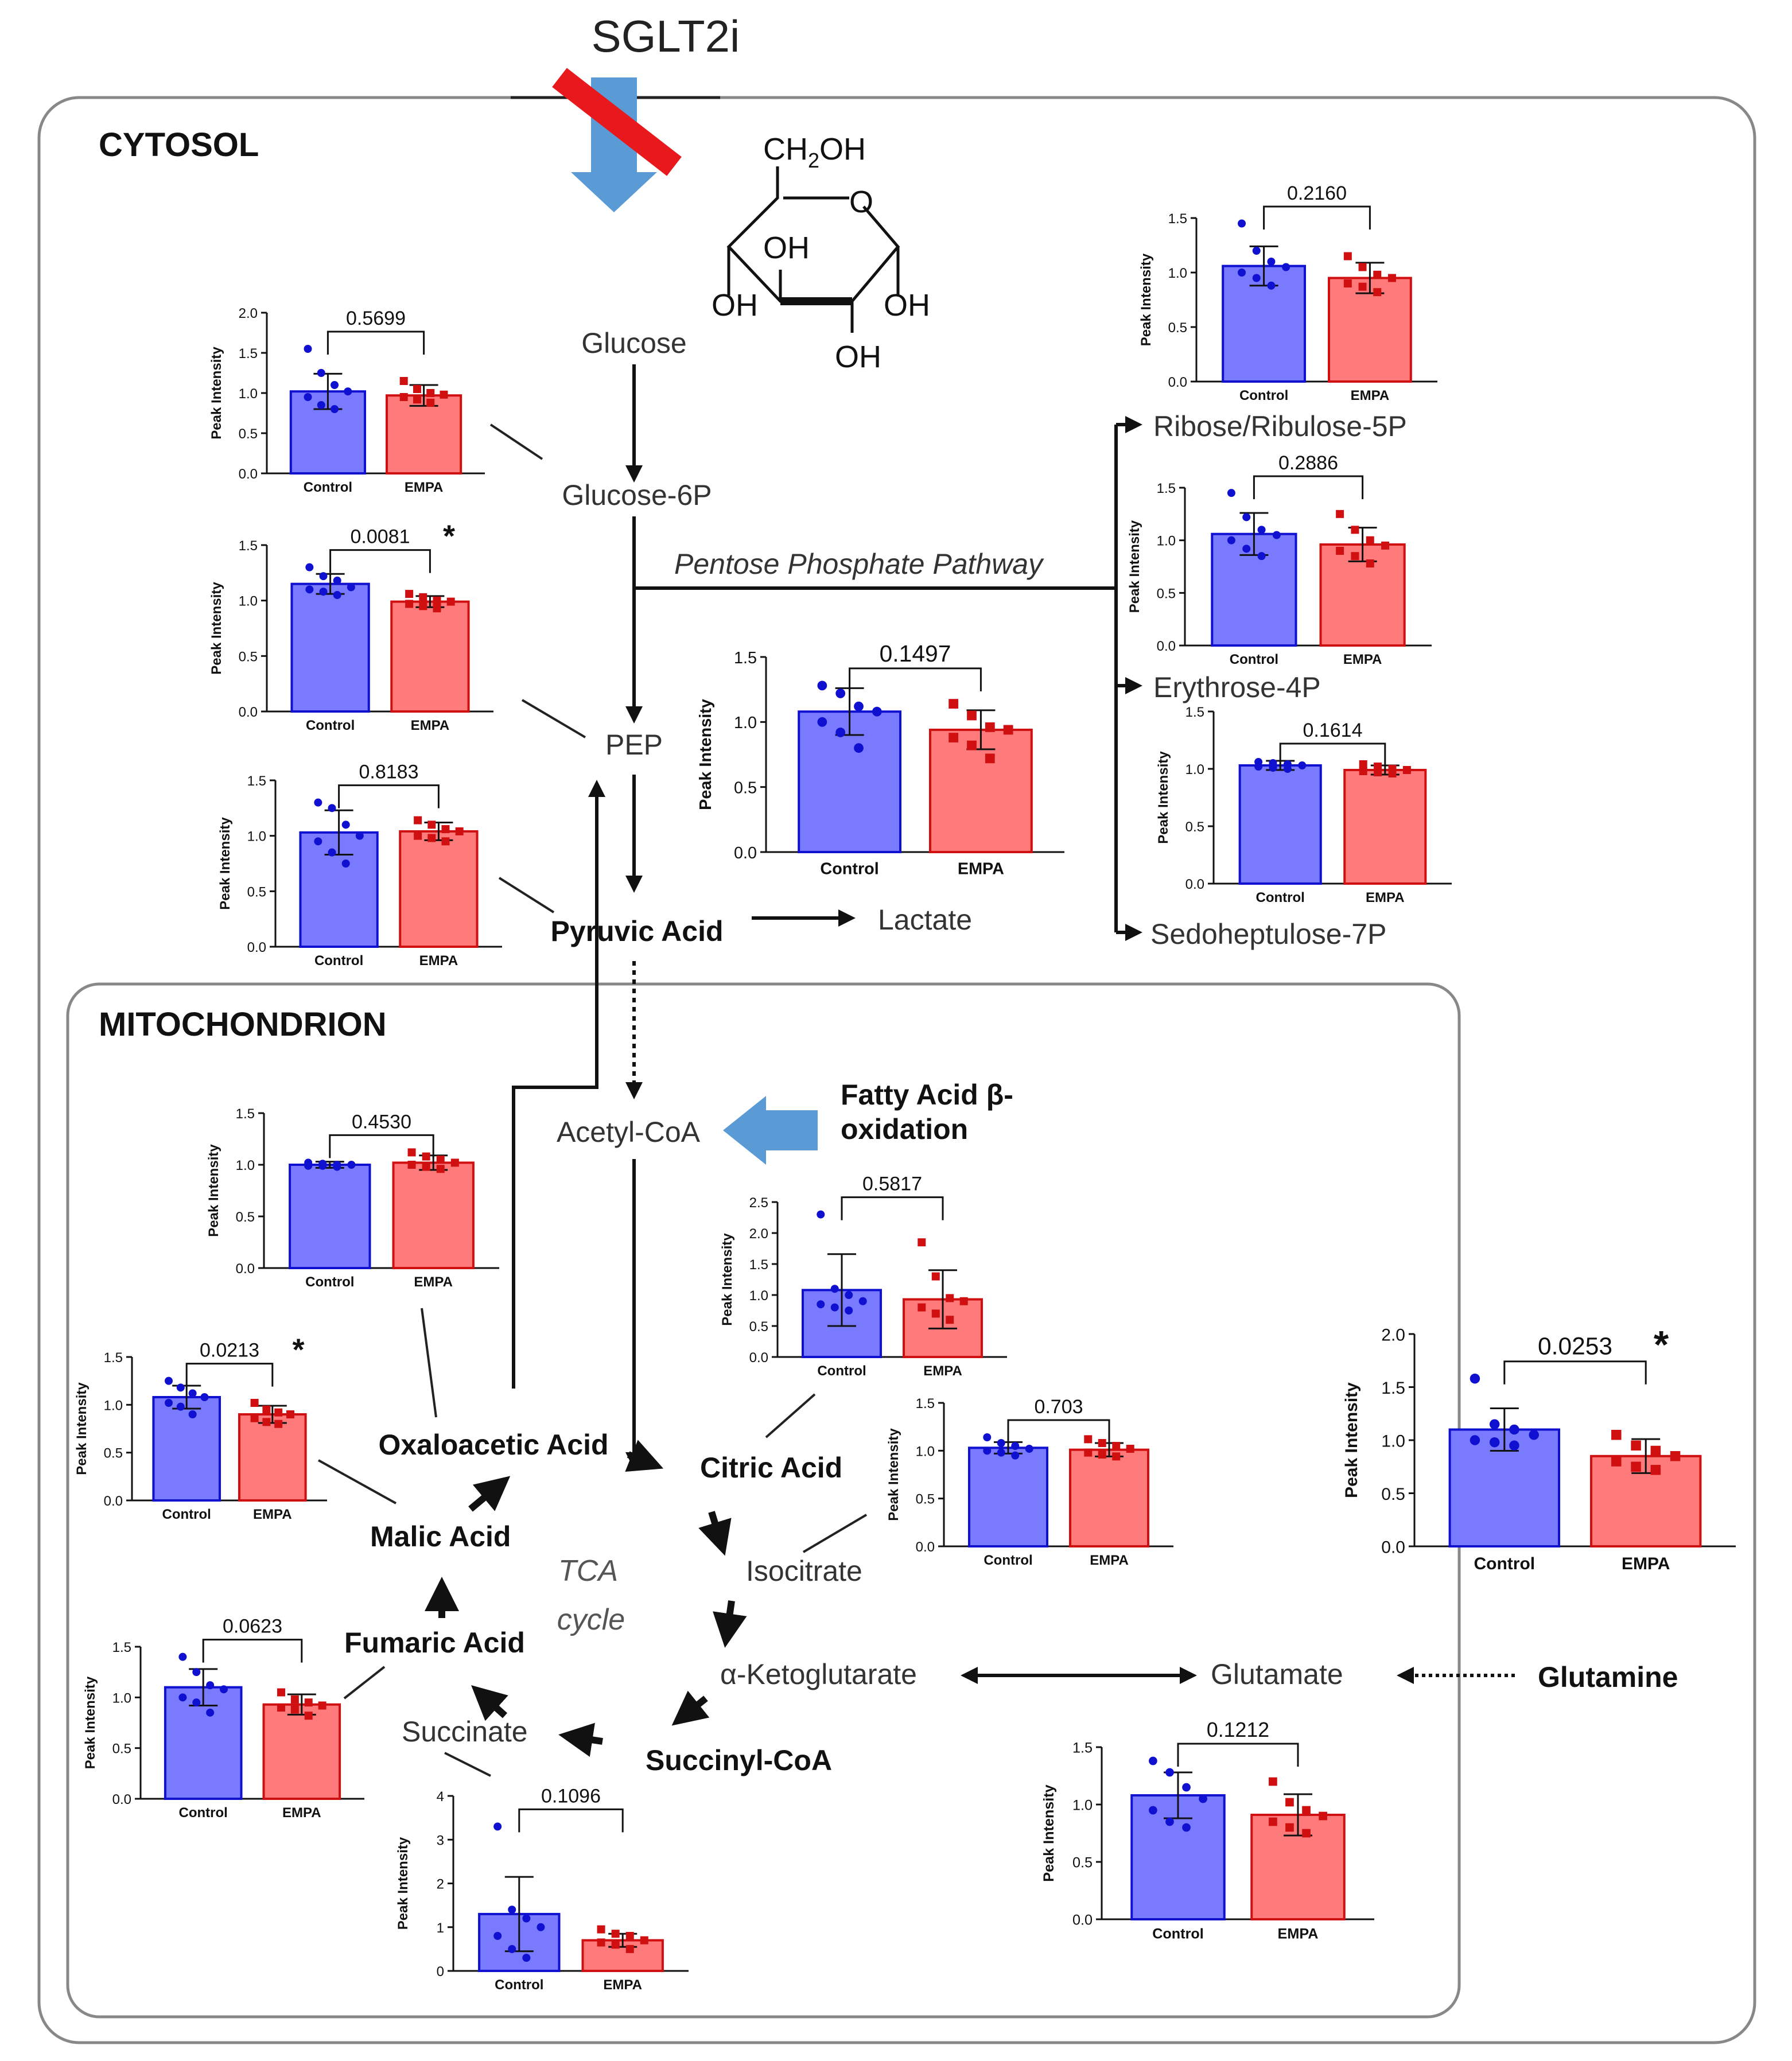 The height and width of the screenshot is (2061, 1792). Describe the element at coordinates (381, 537) in the screenshot. I see `p-value: 0.0081` at that location.